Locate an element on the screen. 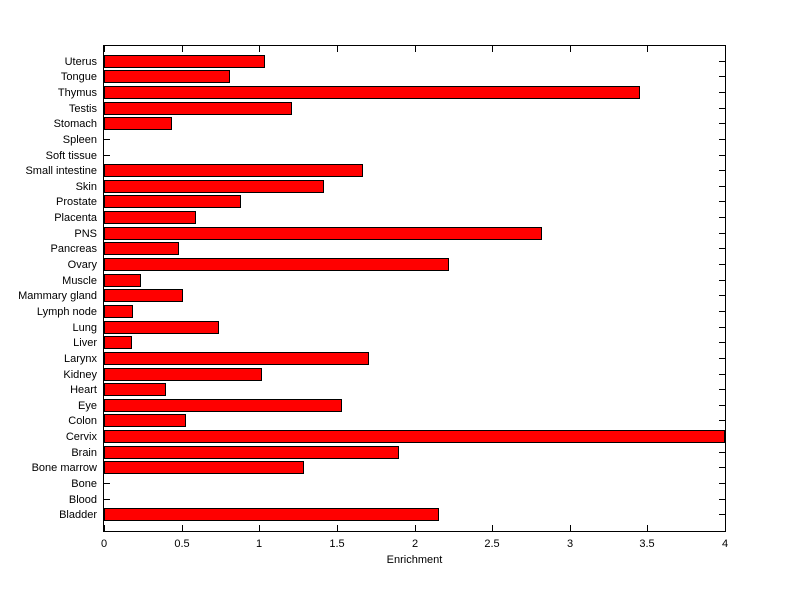 The width and height of the screenshot is (800, 599). y-tick-right-mammary-gland is located at coordinates (722, 295).